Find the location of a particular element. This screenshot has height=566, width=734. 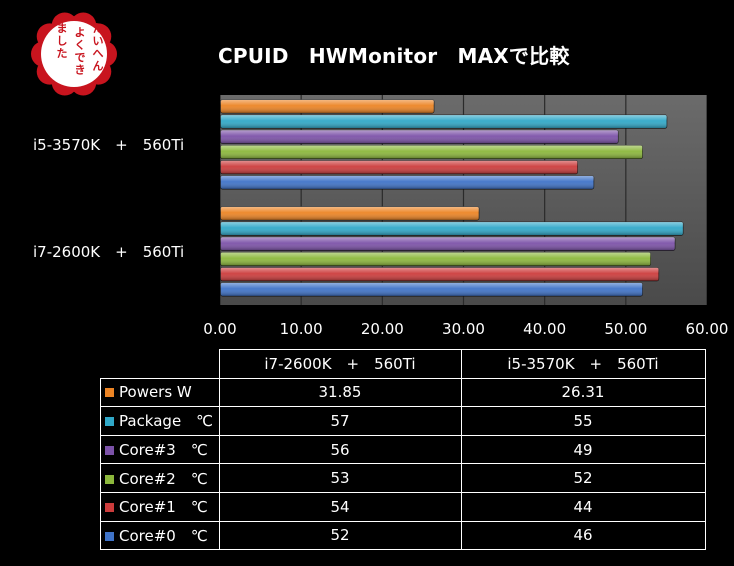

chart-title: CPUID HWMonitor MAXで比較 is located at coordinates (394, 56).